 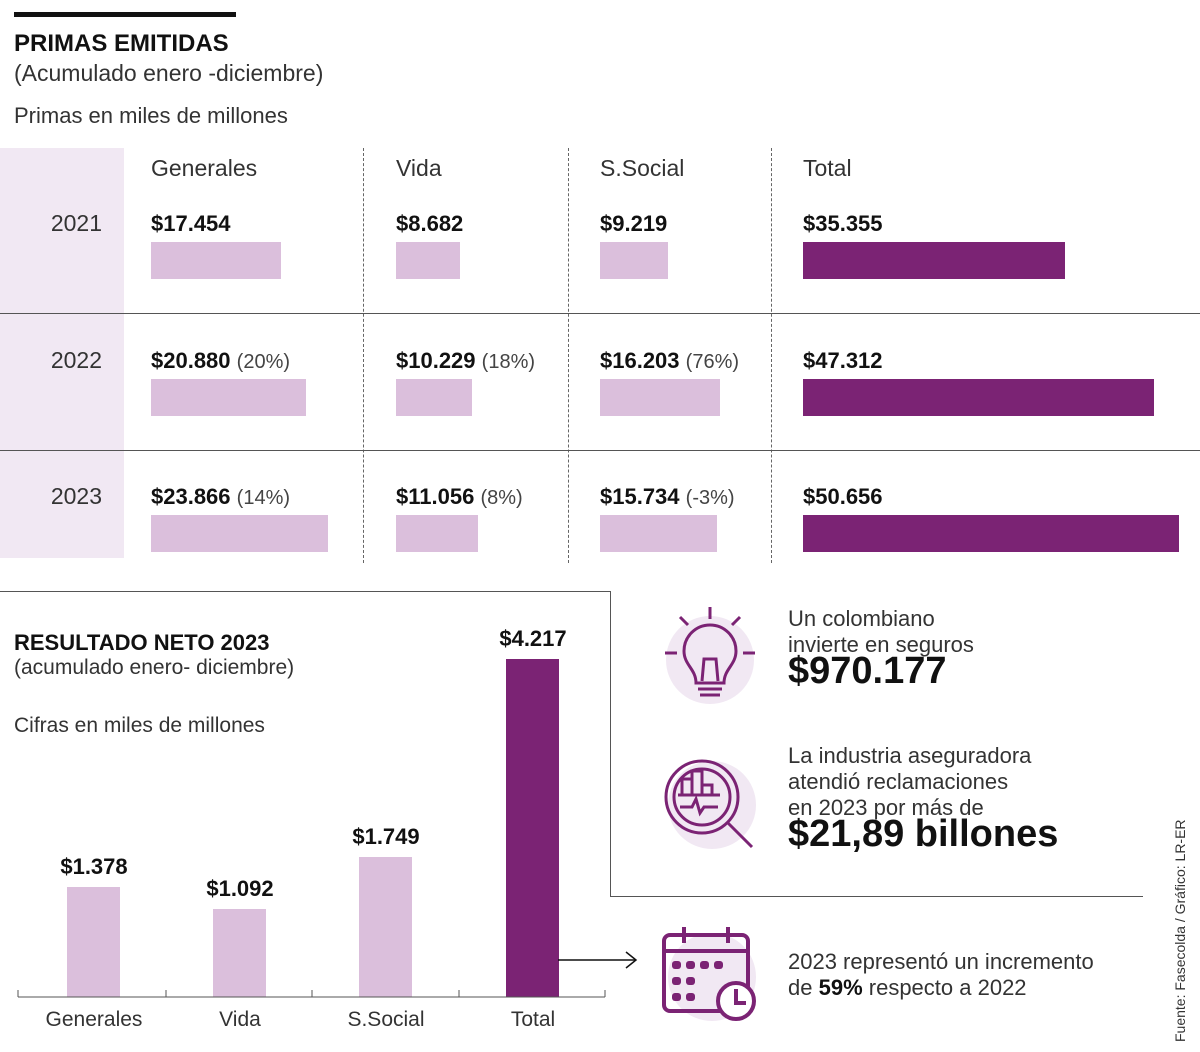 I want to click on page-title: PRIMAS EMITIDAS, so click(x=121, y=43).